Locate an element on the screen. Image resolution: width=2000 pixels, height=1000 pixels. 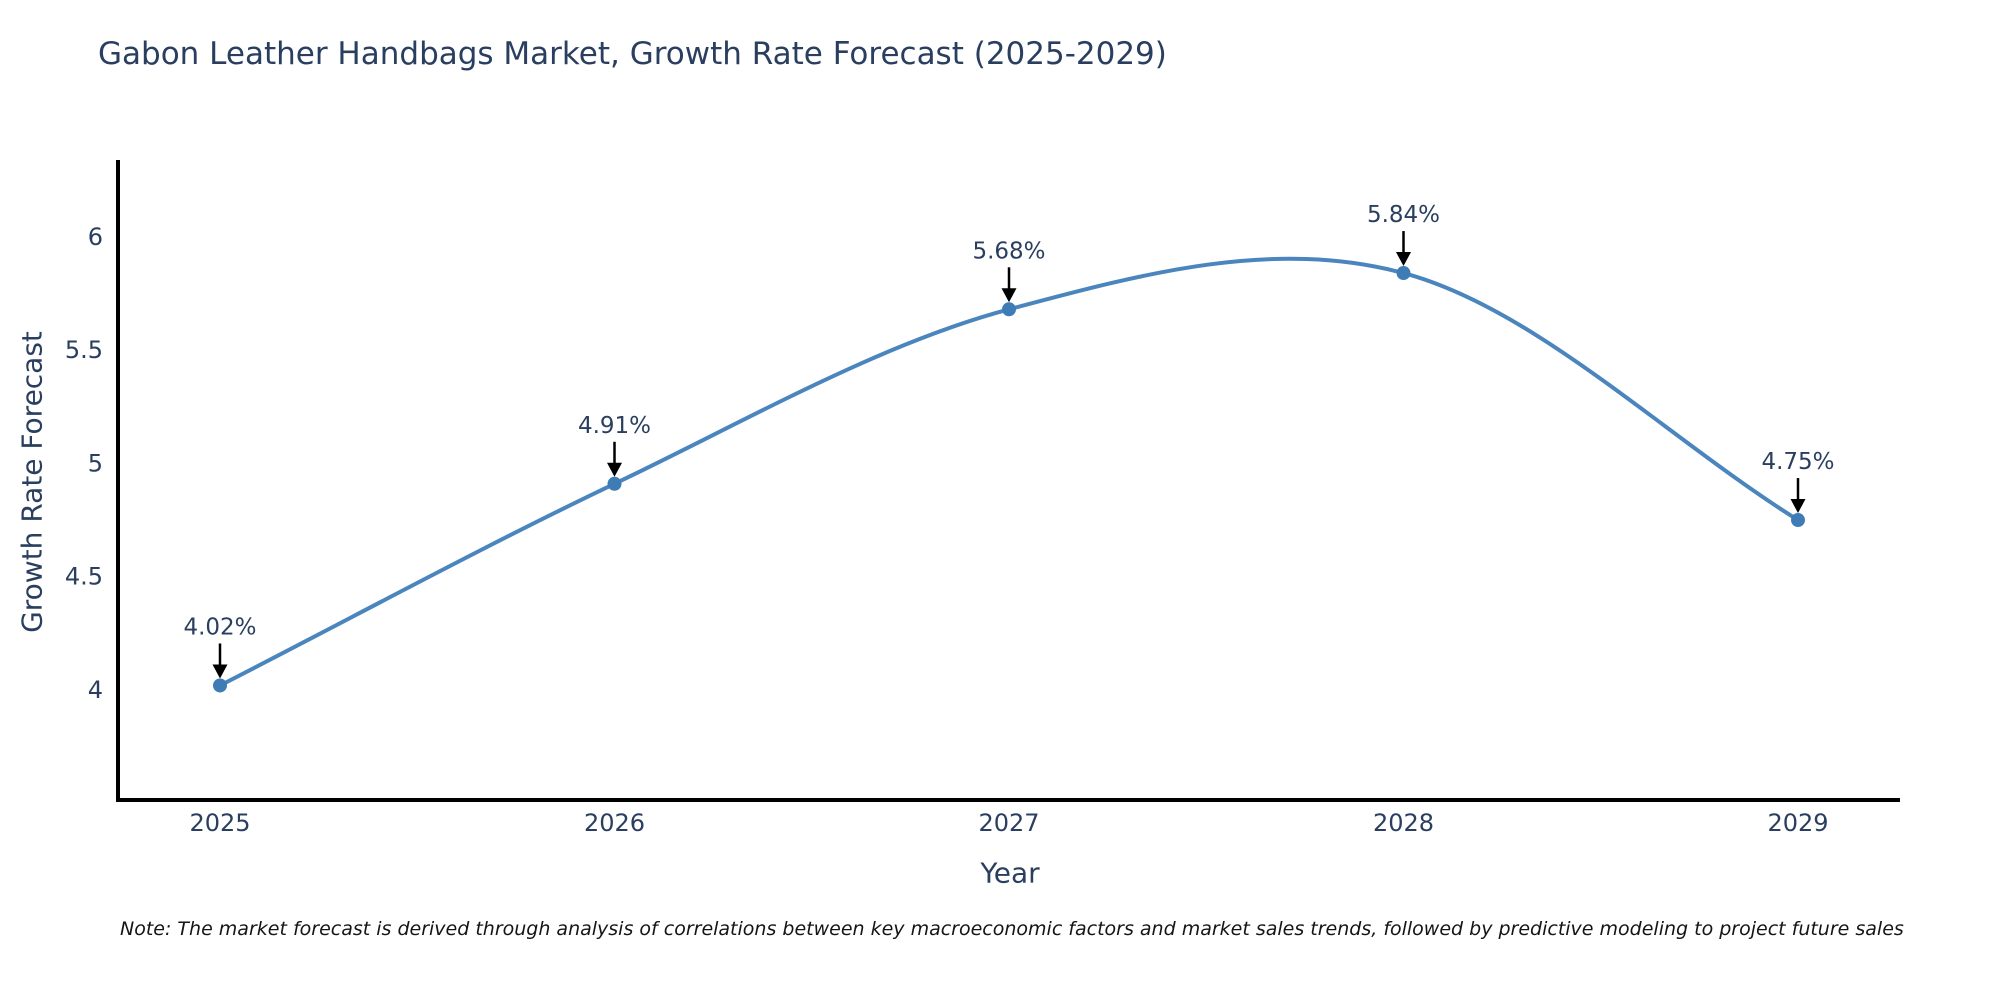
annotation-label: 4.91% is located at coordinates (614, 426).